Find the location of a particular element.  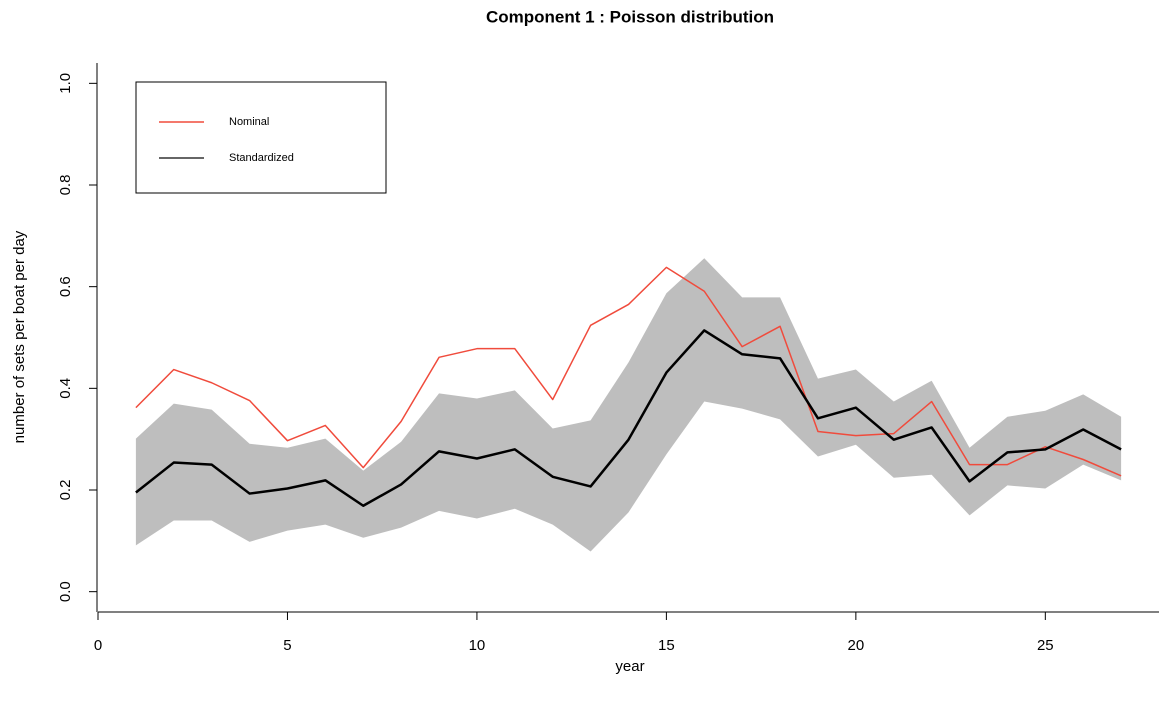

x-tick-label: 5 is located at coordinates (287, 645).